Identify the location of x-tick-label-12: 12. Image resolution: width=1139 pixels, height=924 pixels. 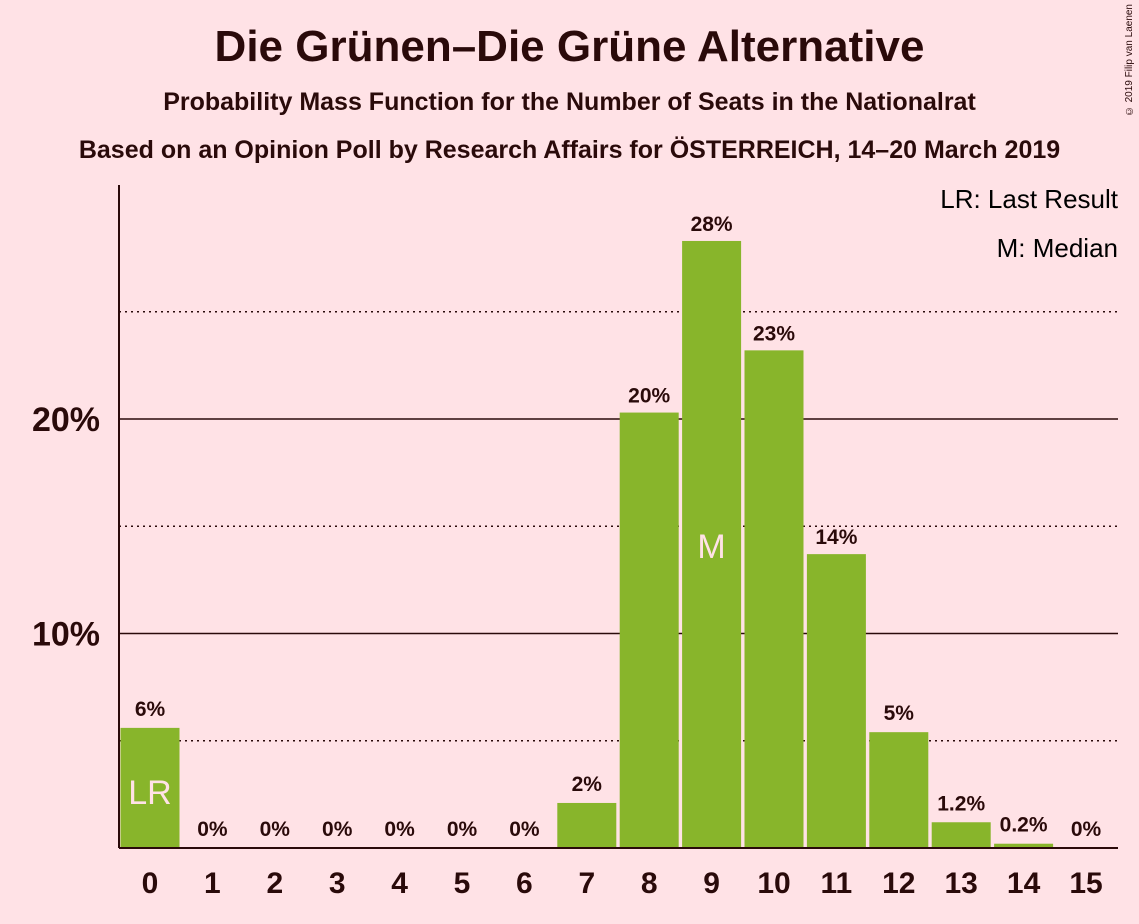
(898, 883).